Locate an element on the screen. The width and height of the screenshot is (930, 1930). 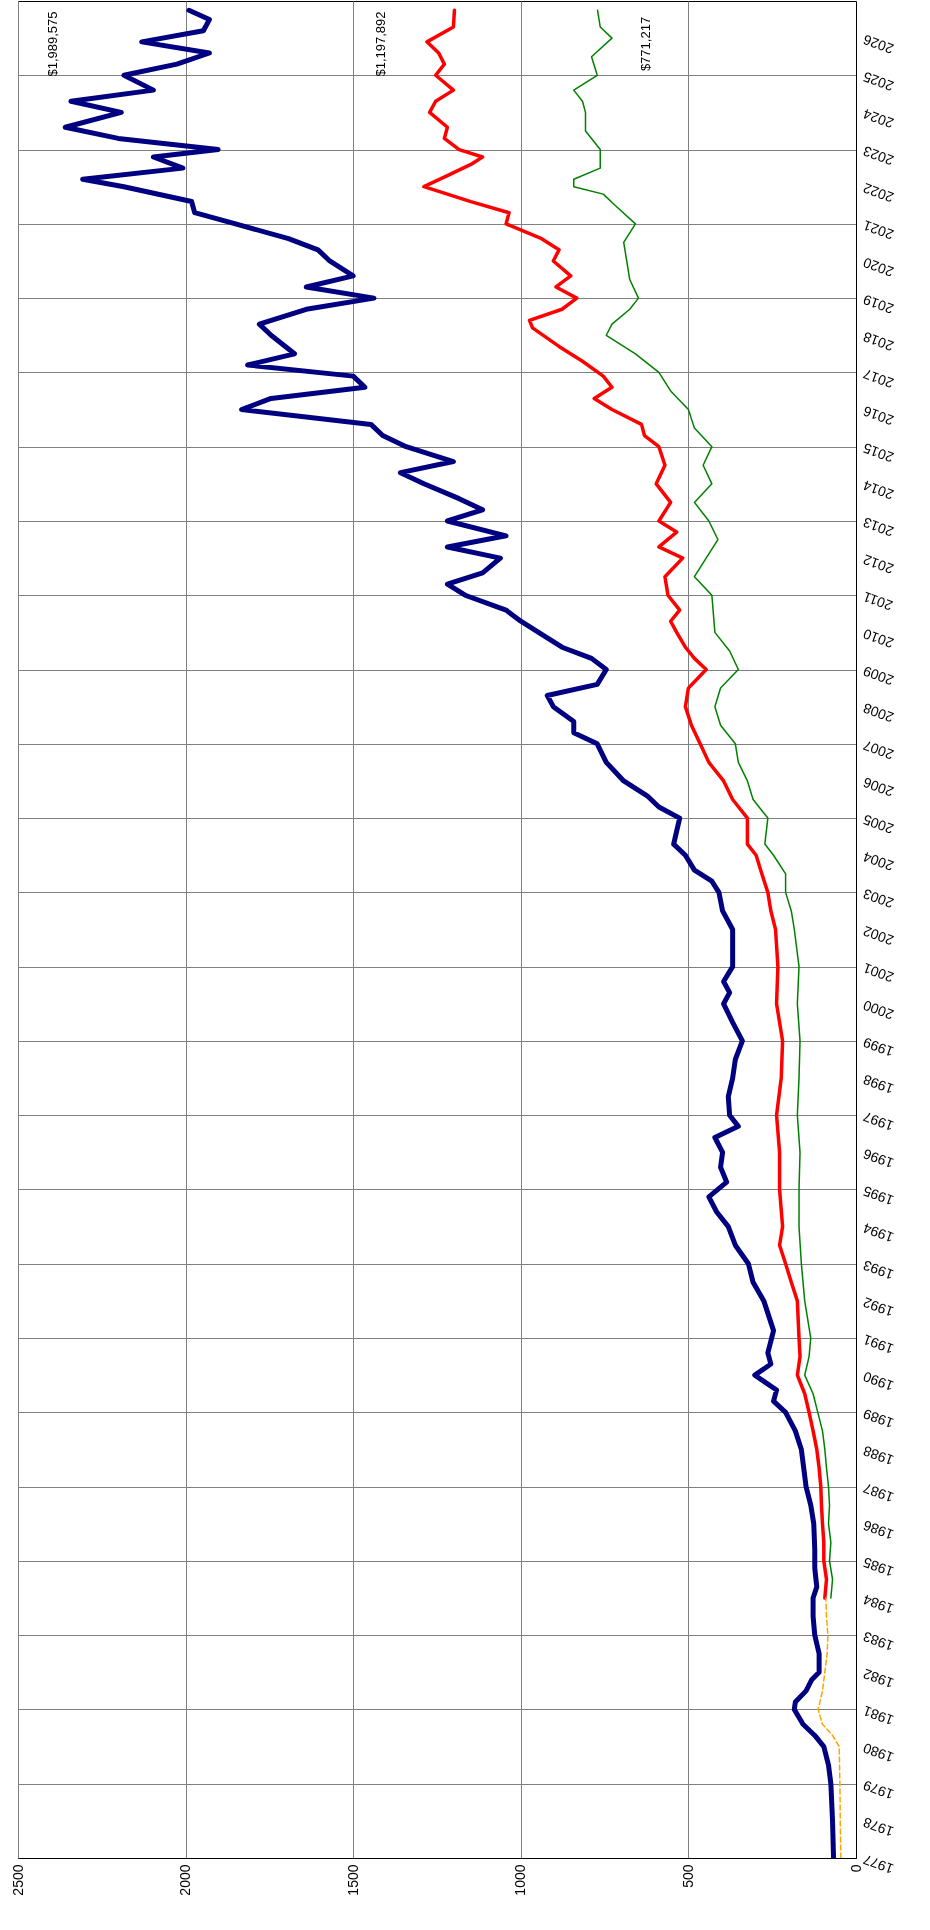
y-tick-label: 2000 is located at coordinates (878, 1010).